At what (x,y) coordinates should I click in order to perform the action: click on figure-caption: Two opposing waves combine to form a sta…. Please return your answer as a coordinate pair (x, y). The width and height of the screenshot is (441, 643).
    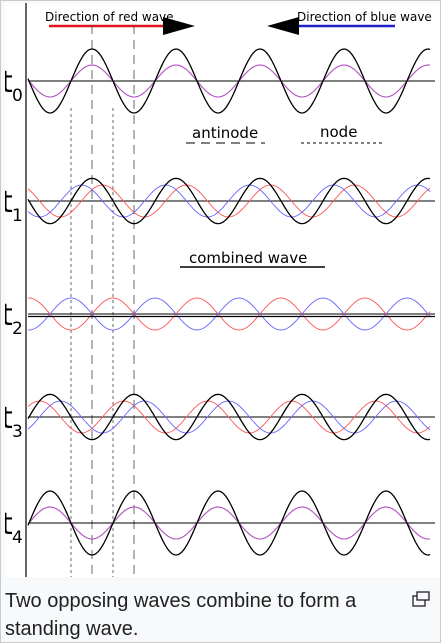
    Looking at the image, I should click on (181, 615).